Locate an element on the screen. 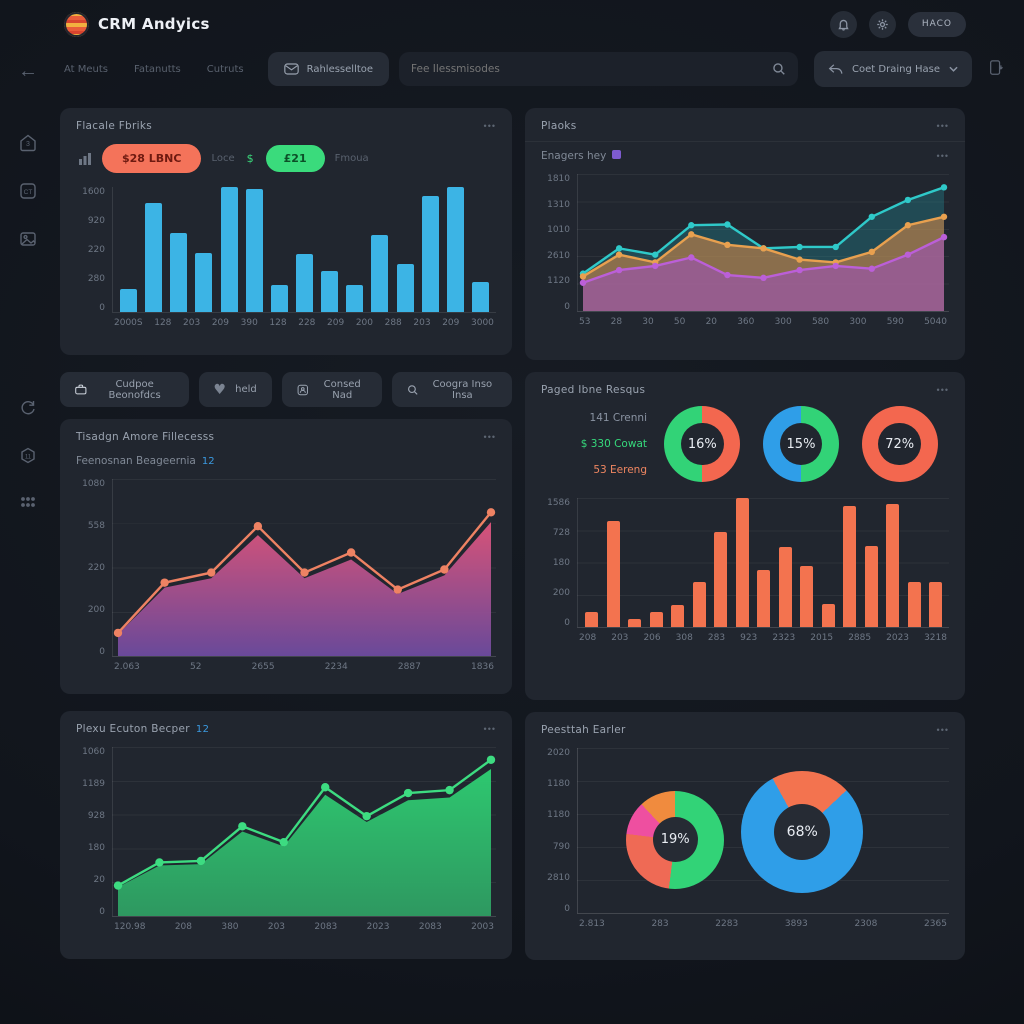 Image resolution: width=1024 pixels, height=1024 pixels. apps-button is located at coordinates (882, 24).